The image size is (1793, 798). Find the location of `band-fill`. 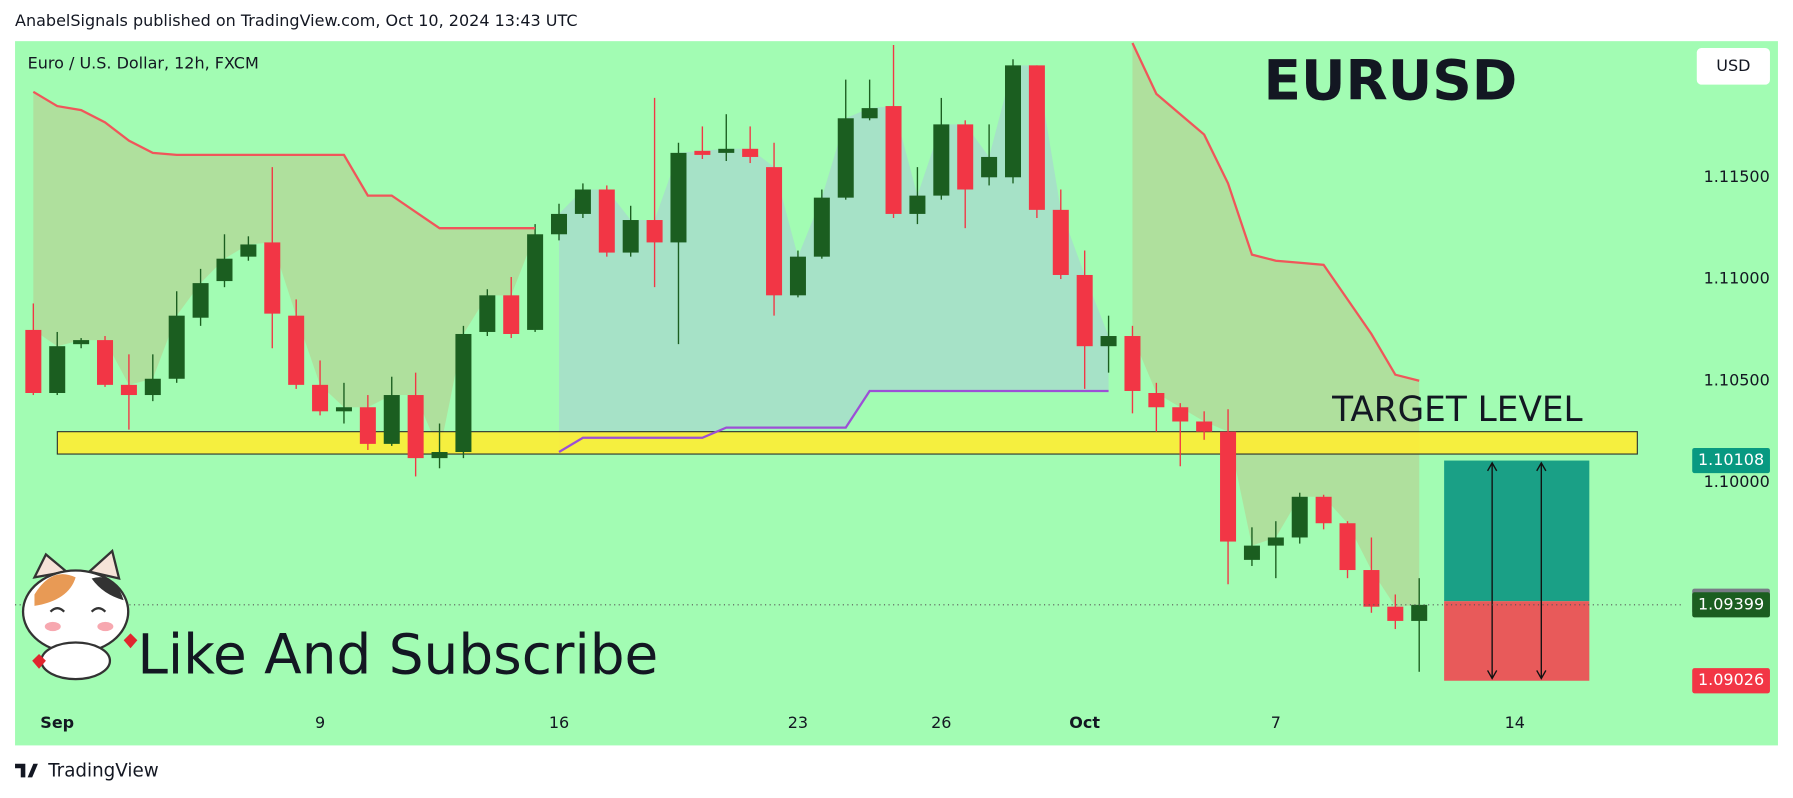

band-fill is located at coordinates (1276, 324).